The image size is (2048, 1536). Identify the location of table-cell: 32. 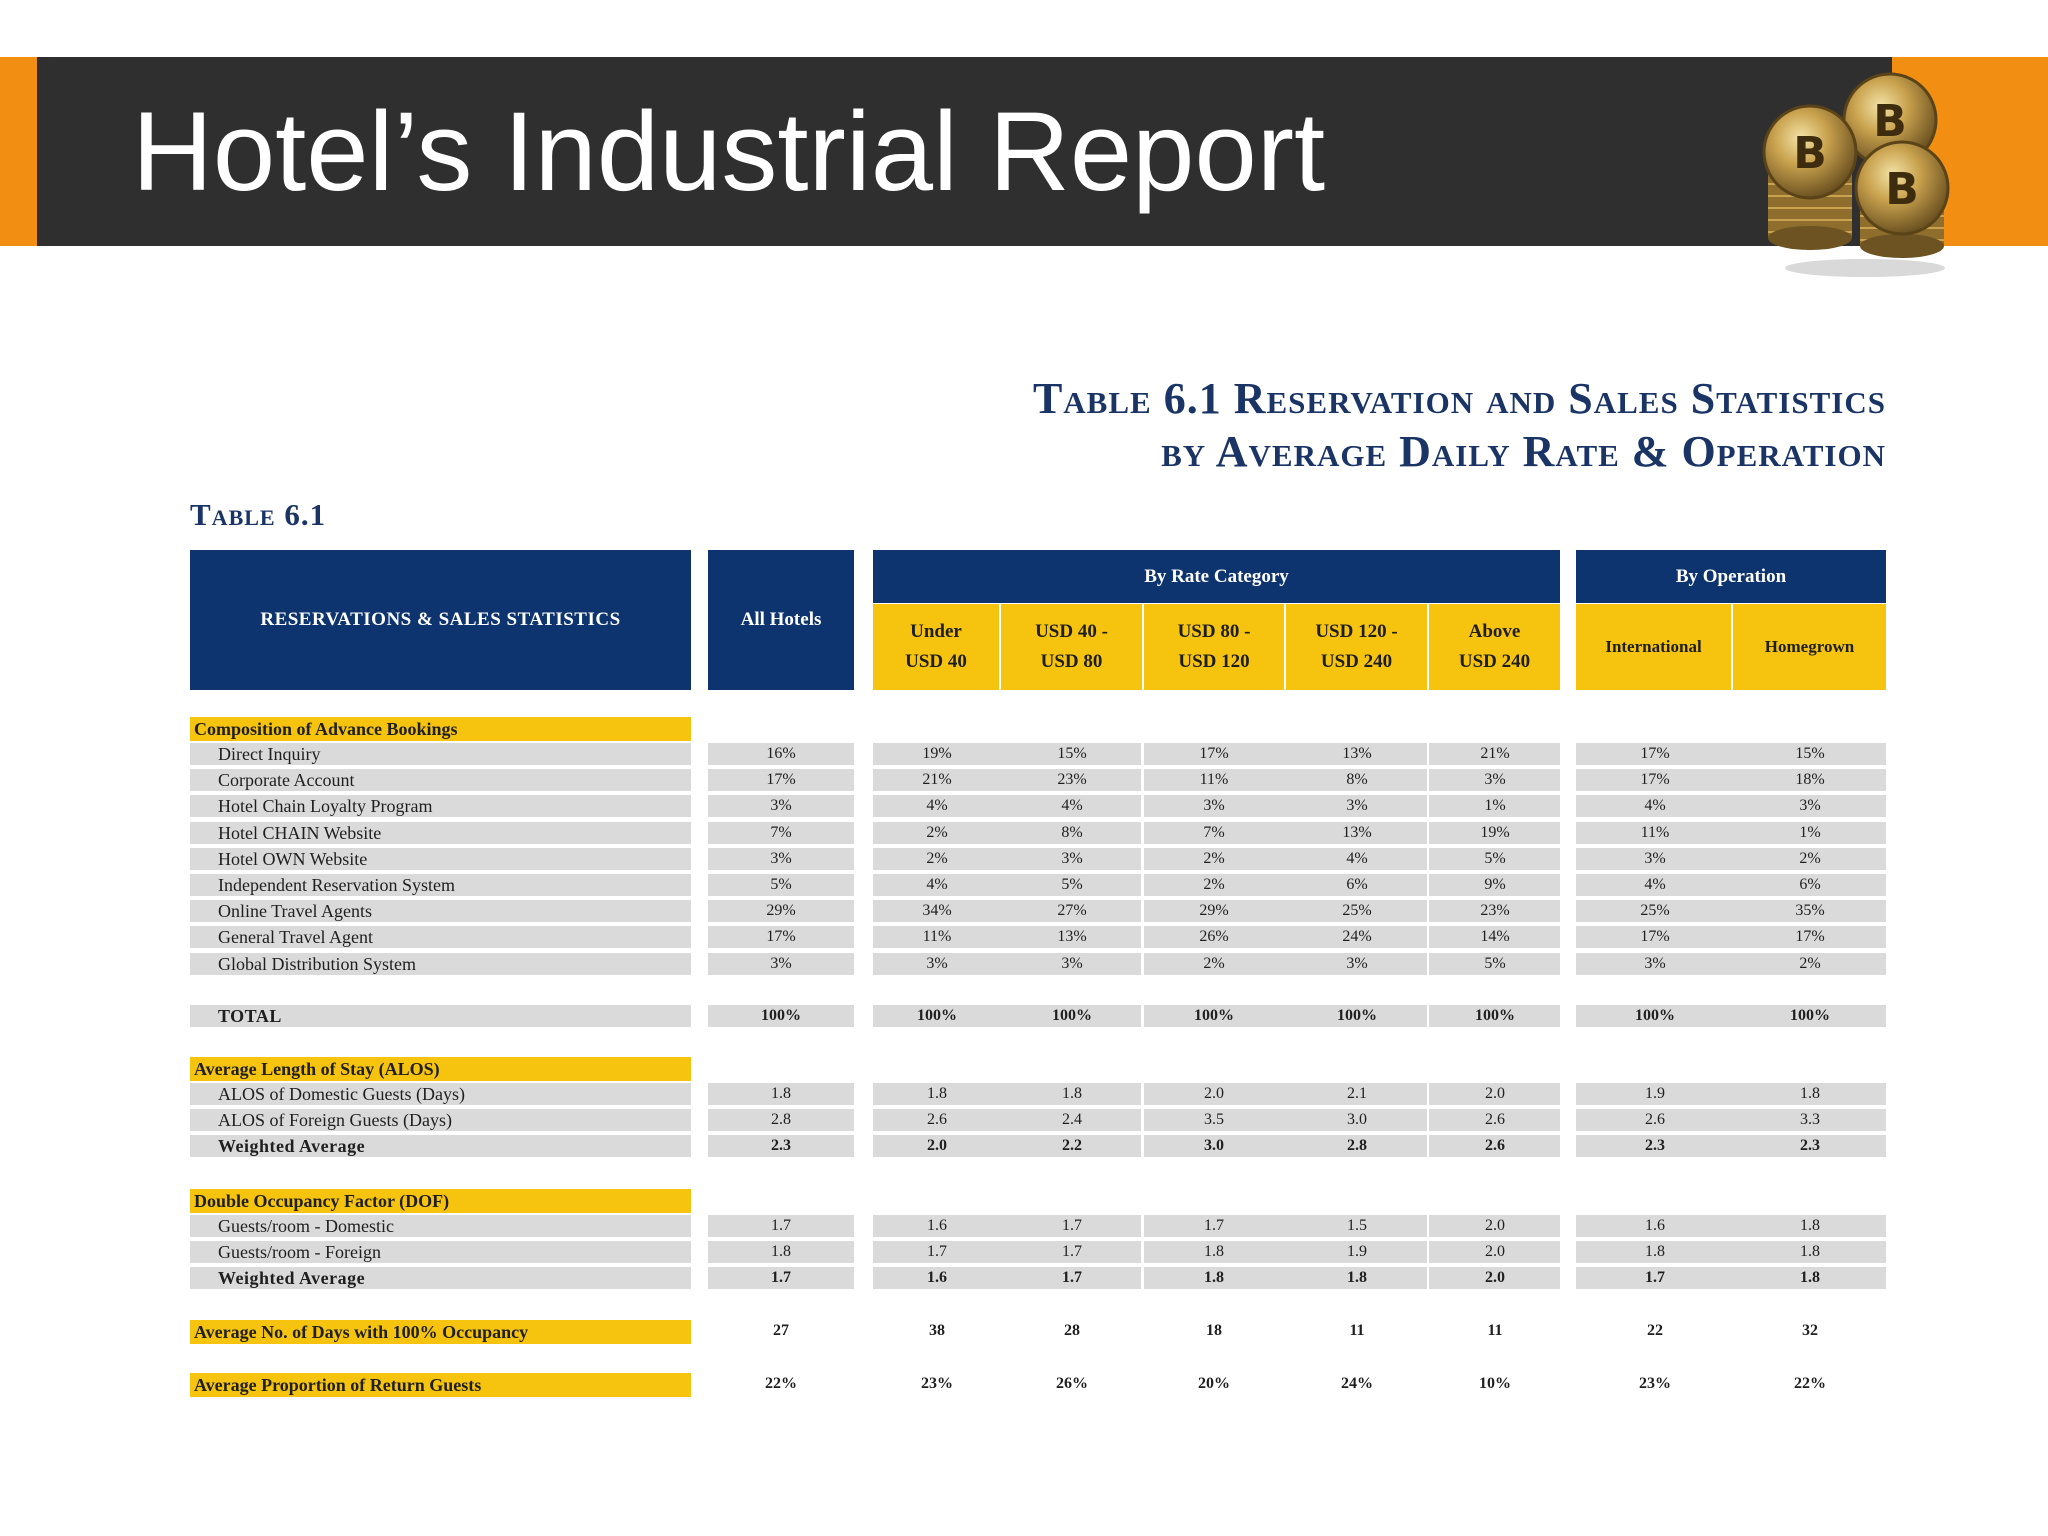
(1810, 1330).